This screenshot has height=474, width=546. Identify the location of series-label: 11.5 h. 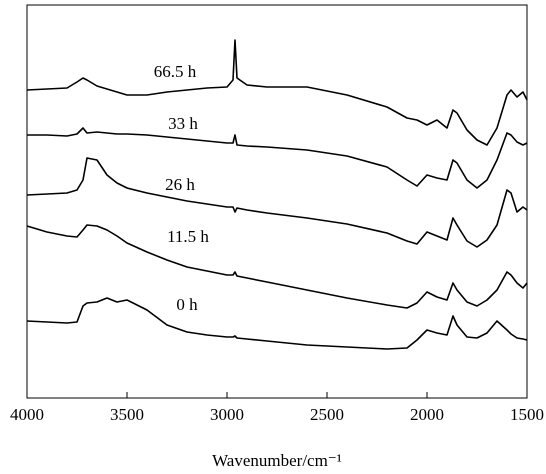
(188, 236).